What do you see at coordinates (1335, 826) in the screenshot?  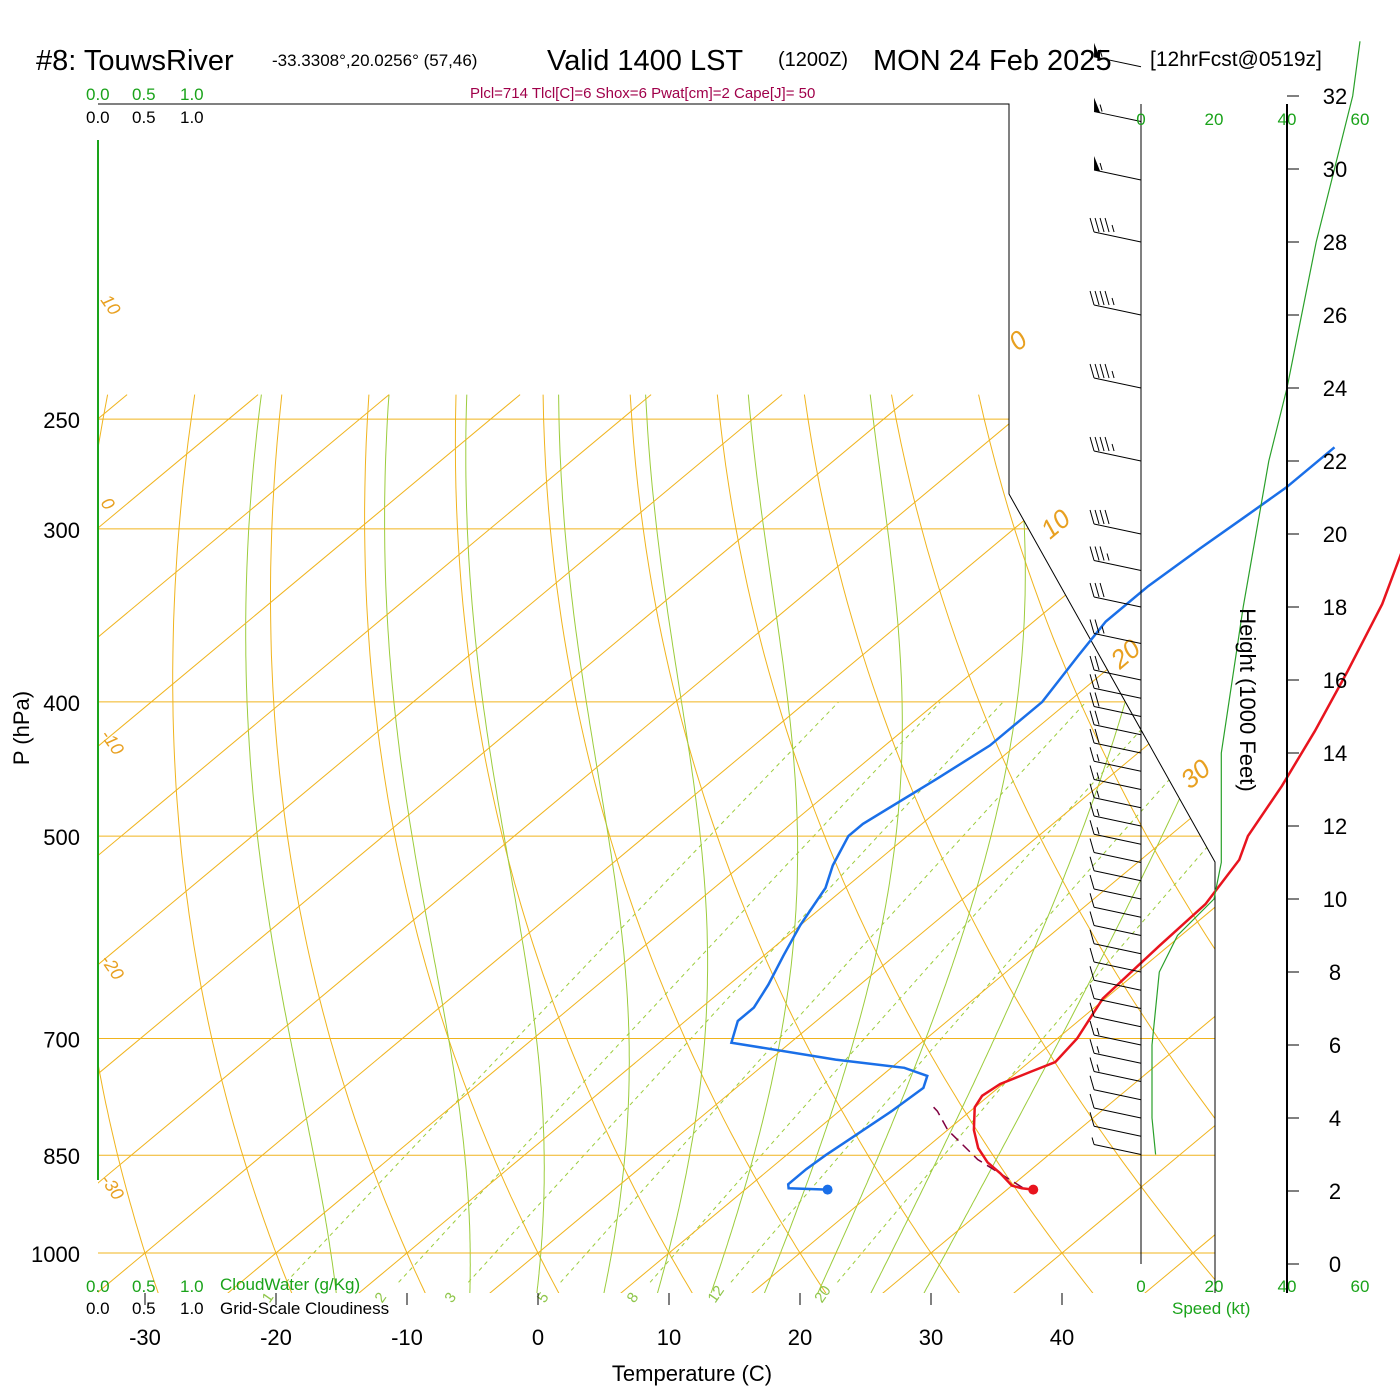 I see `height-tick-label: 12` at bounding box center [1335, 826].